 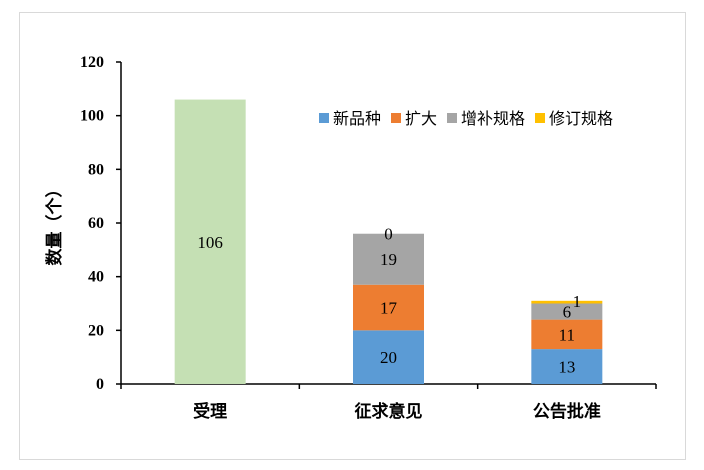 What do you see at coordinates (388, 234) in the screenshot?
I see `data-label: 0` at bounding box center [388, 234].